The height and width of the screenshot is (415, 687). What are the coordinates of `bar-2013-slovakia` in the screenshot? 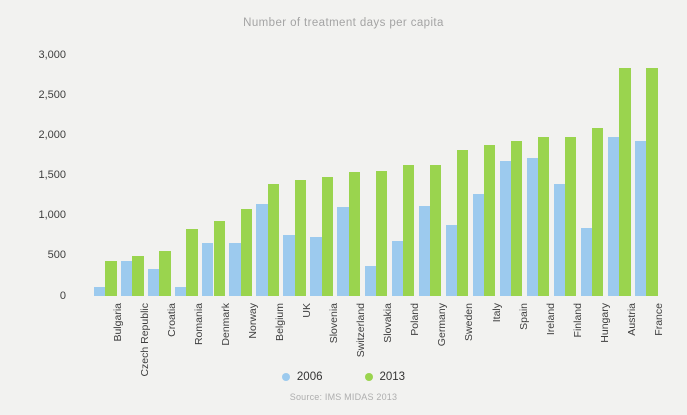 It's located at (381, 233).